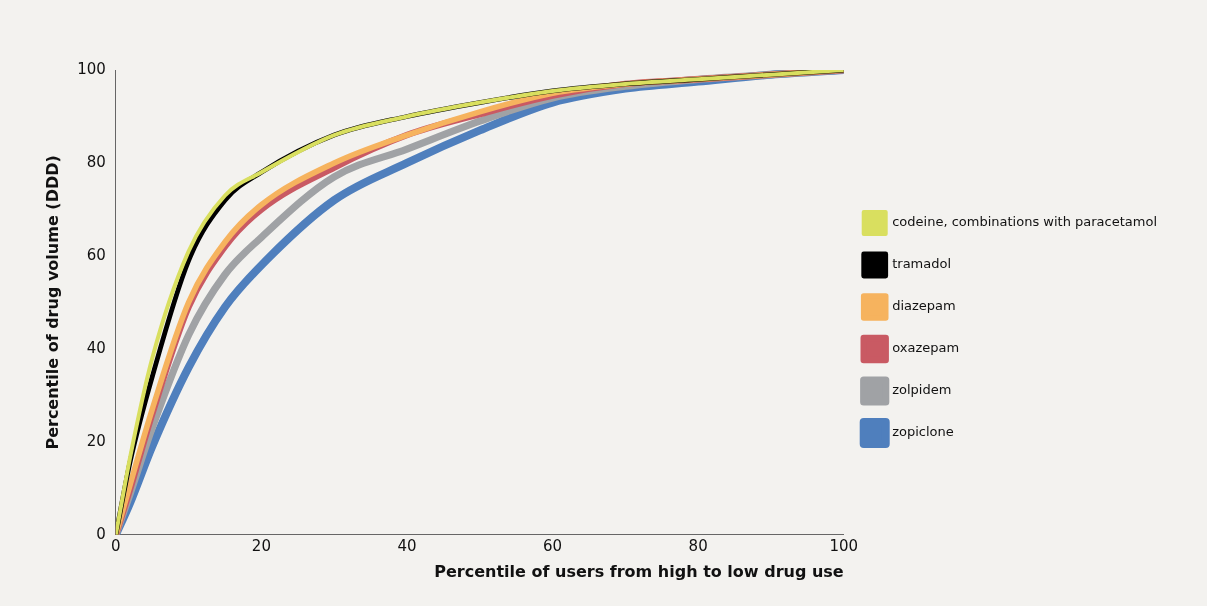  Describe the element at coordinates (116, 545) in the screenshot. I see `x-tick-label: 0` at that location.